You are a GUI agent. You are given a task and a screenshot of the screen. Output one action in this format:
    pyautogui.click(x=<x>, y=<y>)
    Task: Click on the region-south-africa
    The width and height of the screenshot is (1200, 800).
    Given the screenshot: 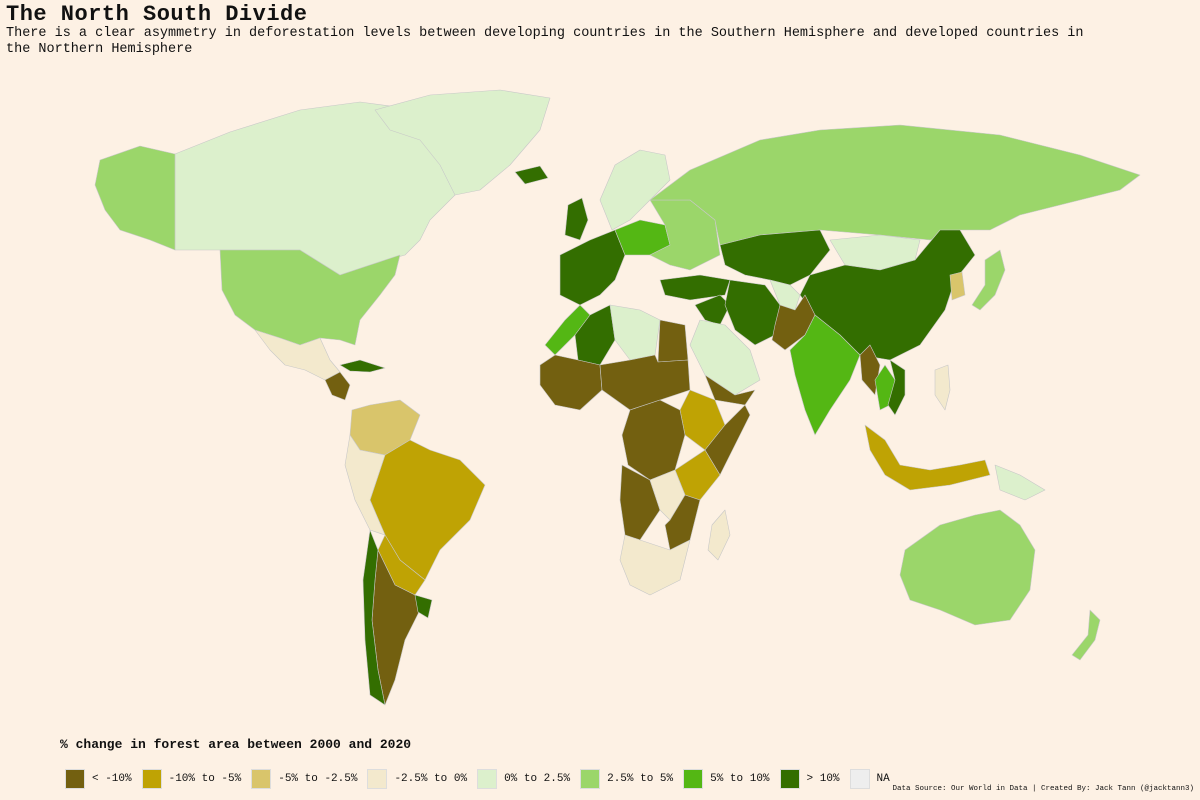 What is the action you would take?
    pyautogui.click(x=655, y=565)
    